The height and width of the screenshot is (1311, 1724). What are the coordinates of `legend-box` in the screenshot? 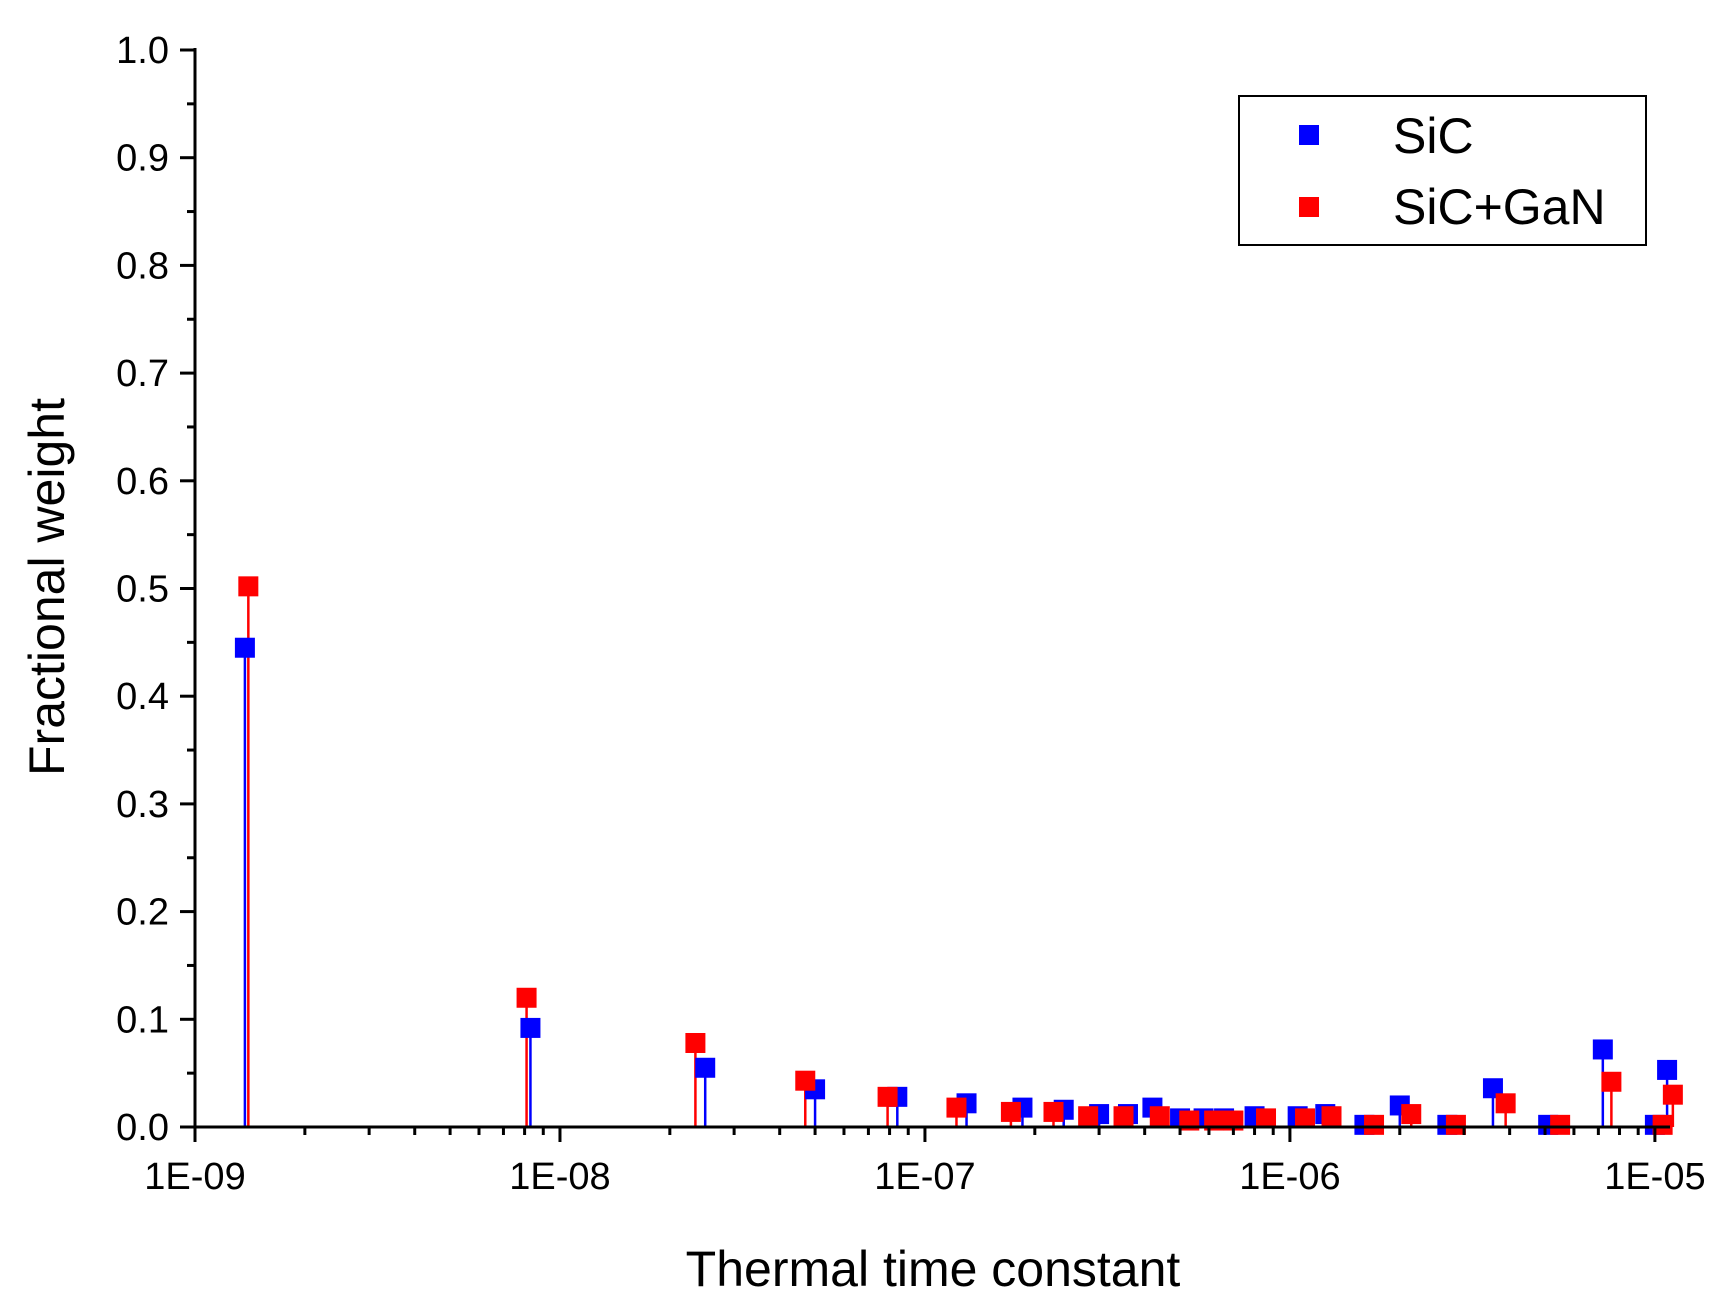 It's located at (1442, 170).